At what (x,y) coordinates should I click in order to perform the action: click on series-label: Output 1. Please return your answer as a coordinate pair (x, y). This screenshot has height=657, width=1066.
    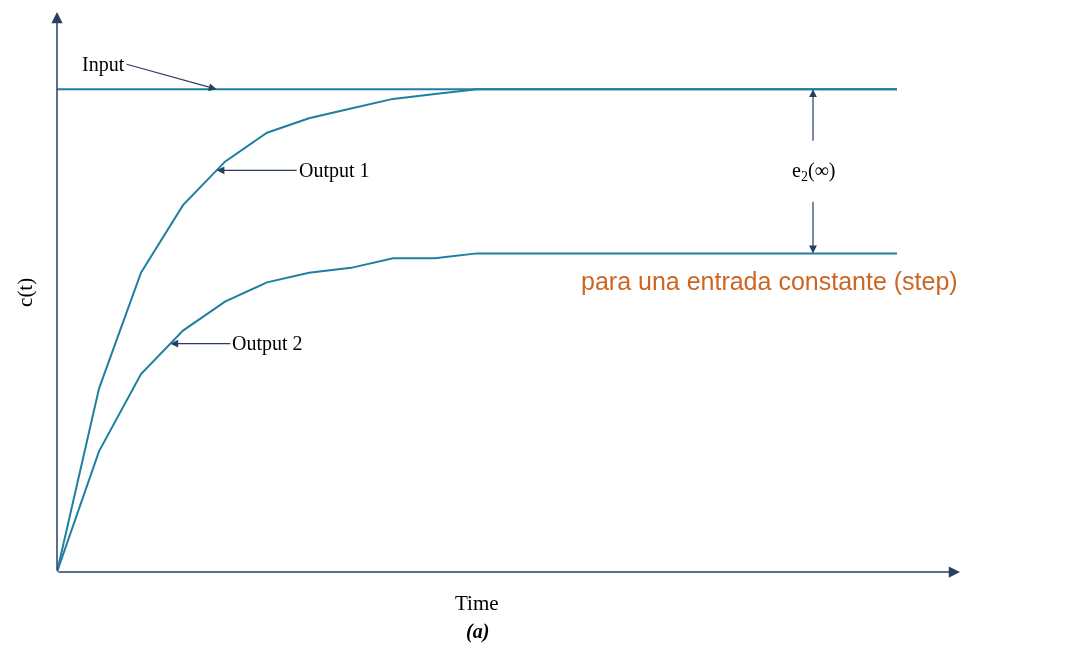
    Looking at the image, I should click on (334, 170).